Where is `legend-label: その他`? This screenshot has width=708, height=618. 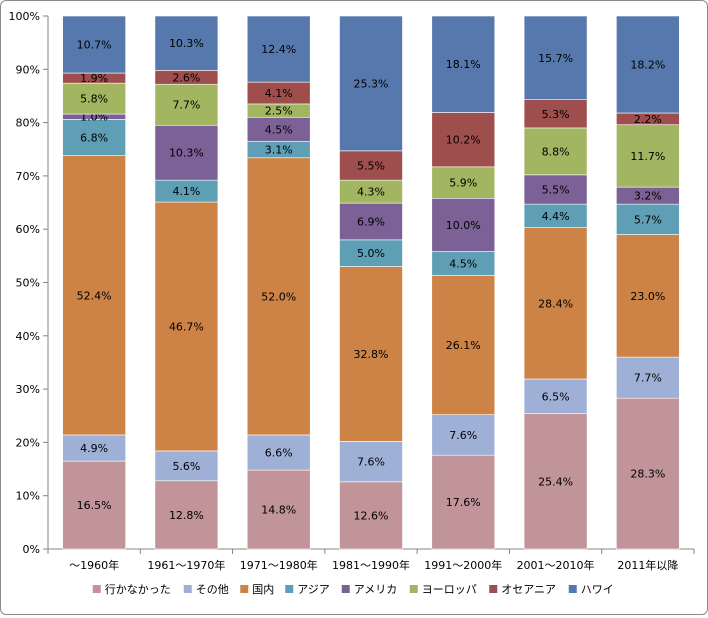 legend-label: その他 is located at coordinates (212, 589).